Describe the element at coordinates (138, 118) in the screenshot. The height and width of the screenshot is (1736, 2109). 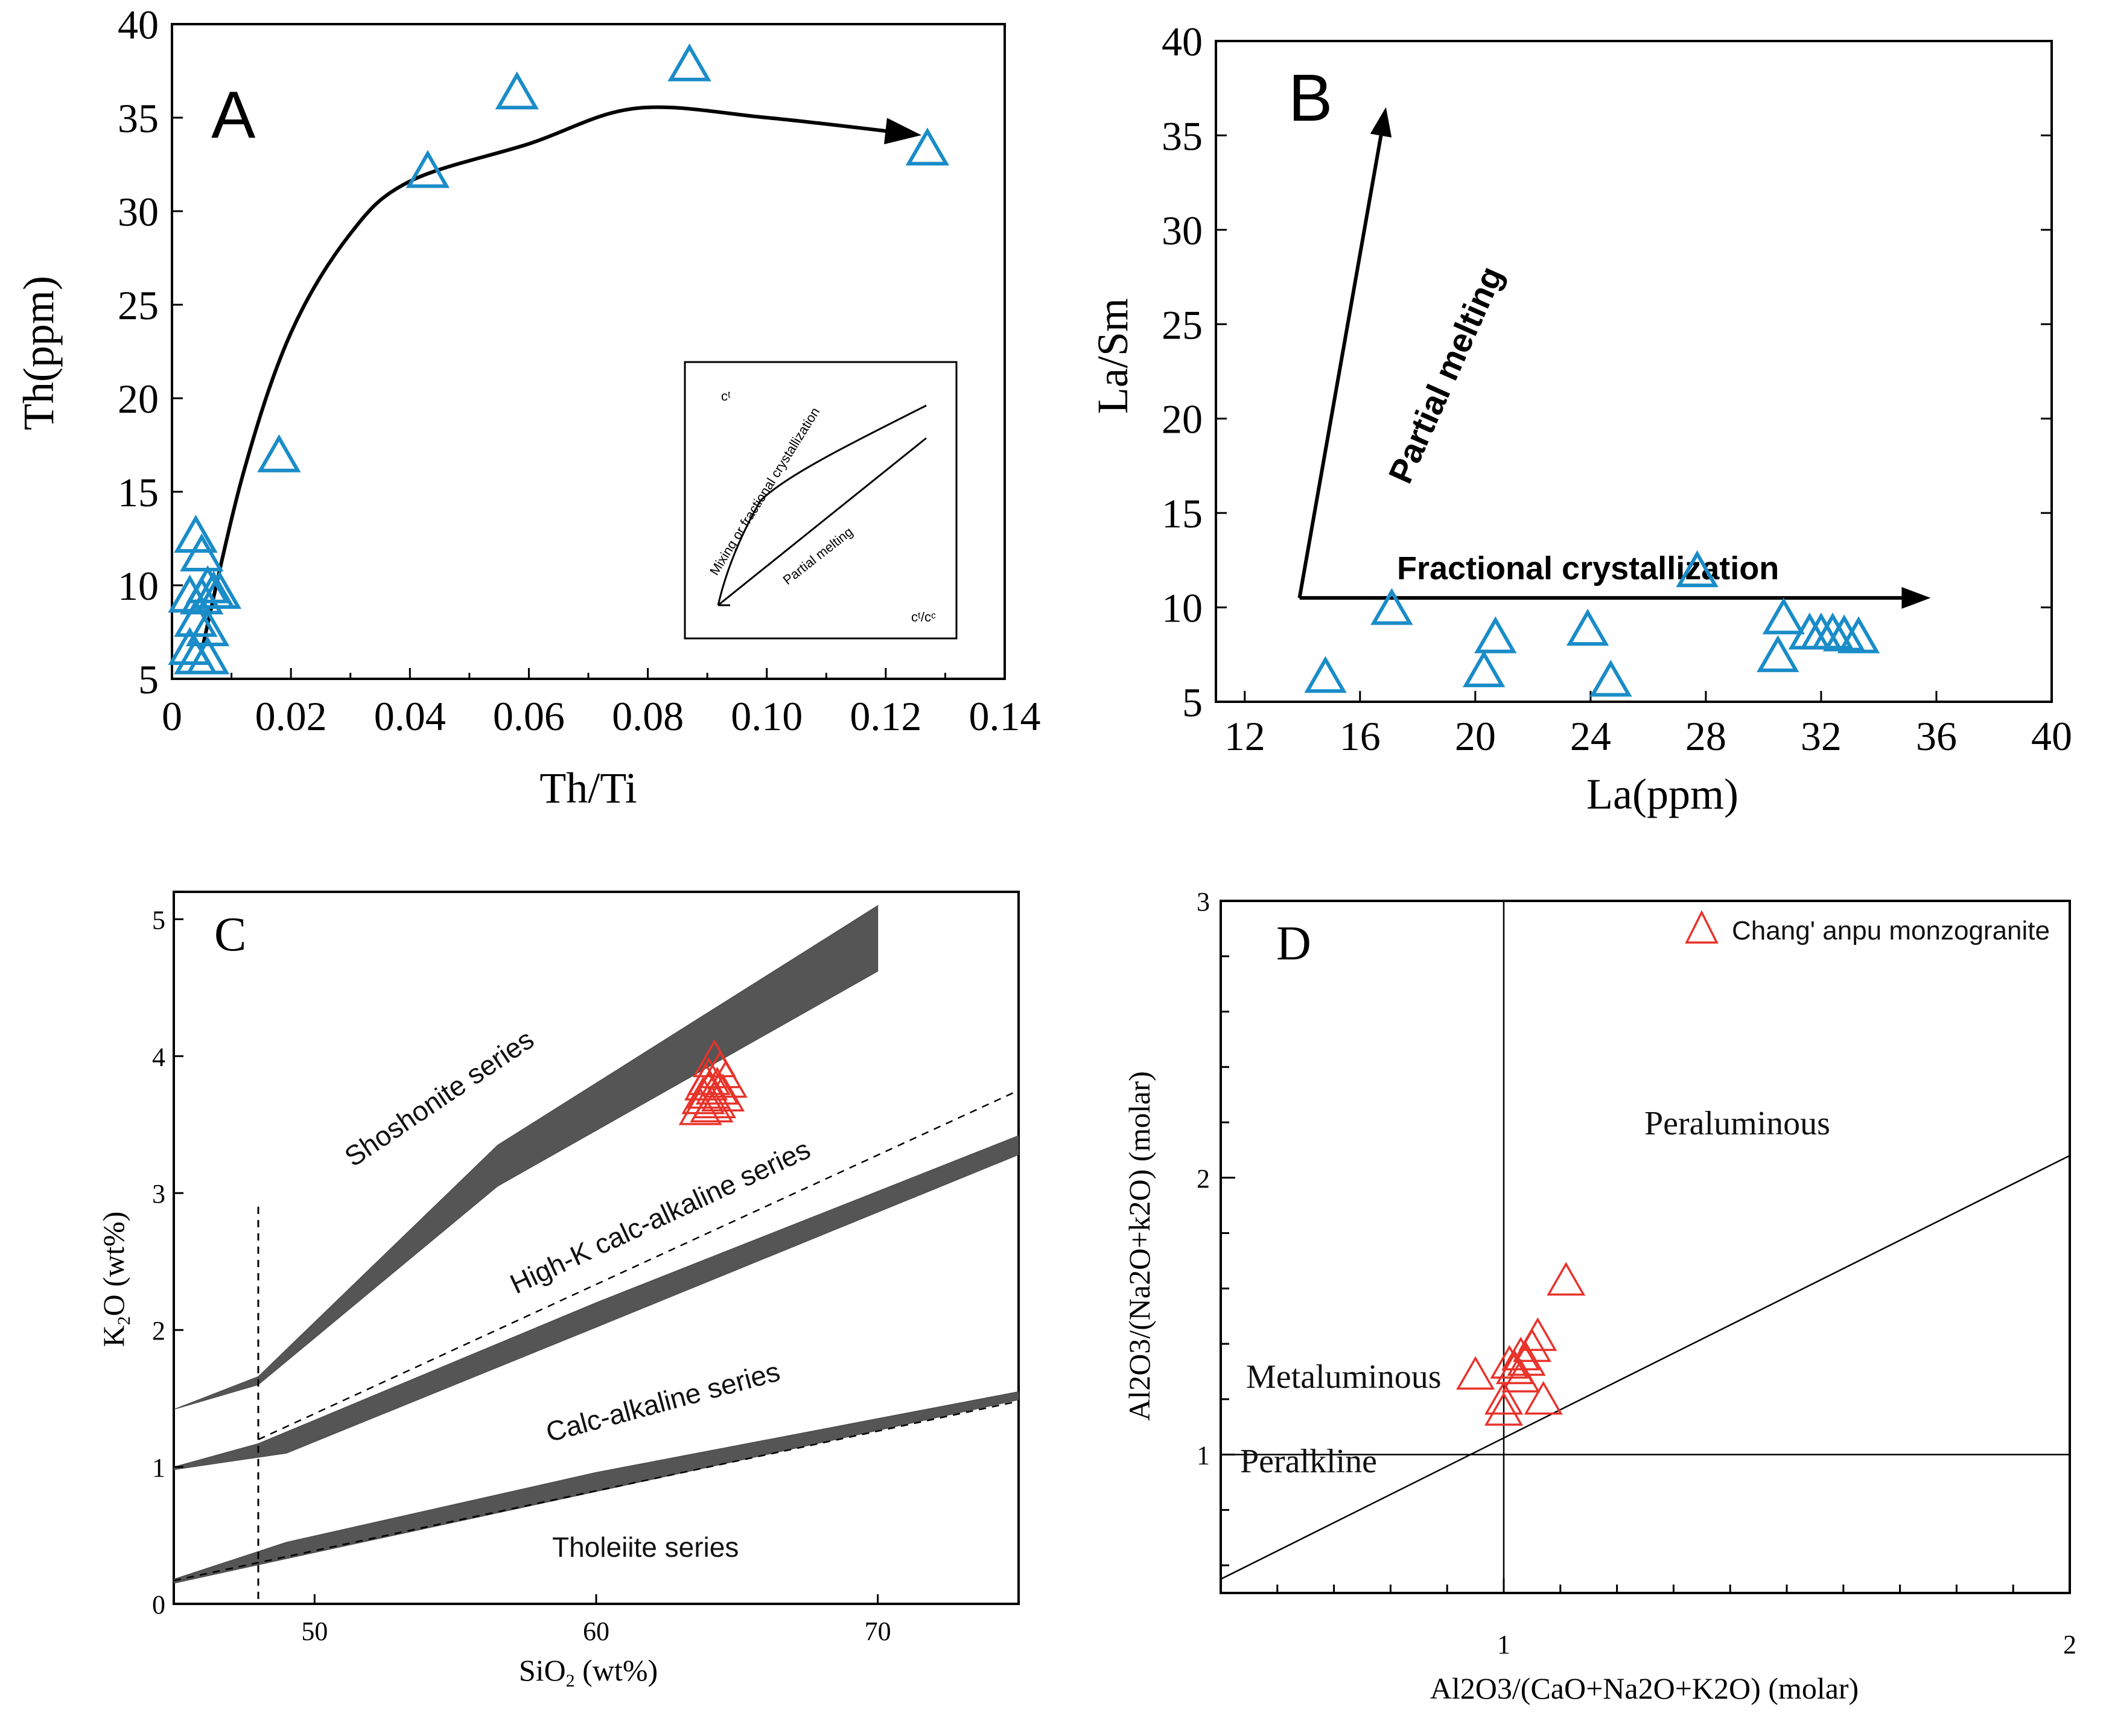
I see `panel-a-y-tick-label: 35` at that location.